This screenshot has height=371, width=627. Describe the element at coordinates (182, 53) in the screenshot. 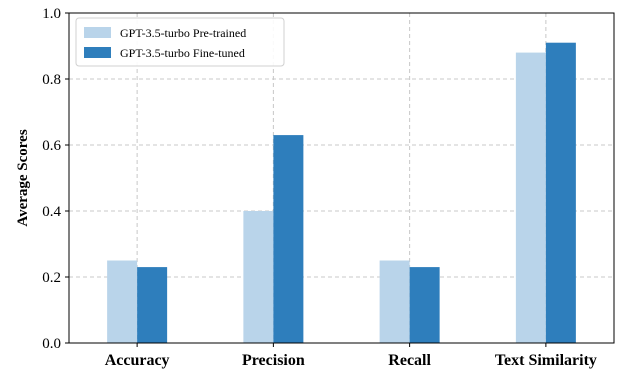

I see `legend-label: GPT-3.5-turbo Fine-tuned` at that location.